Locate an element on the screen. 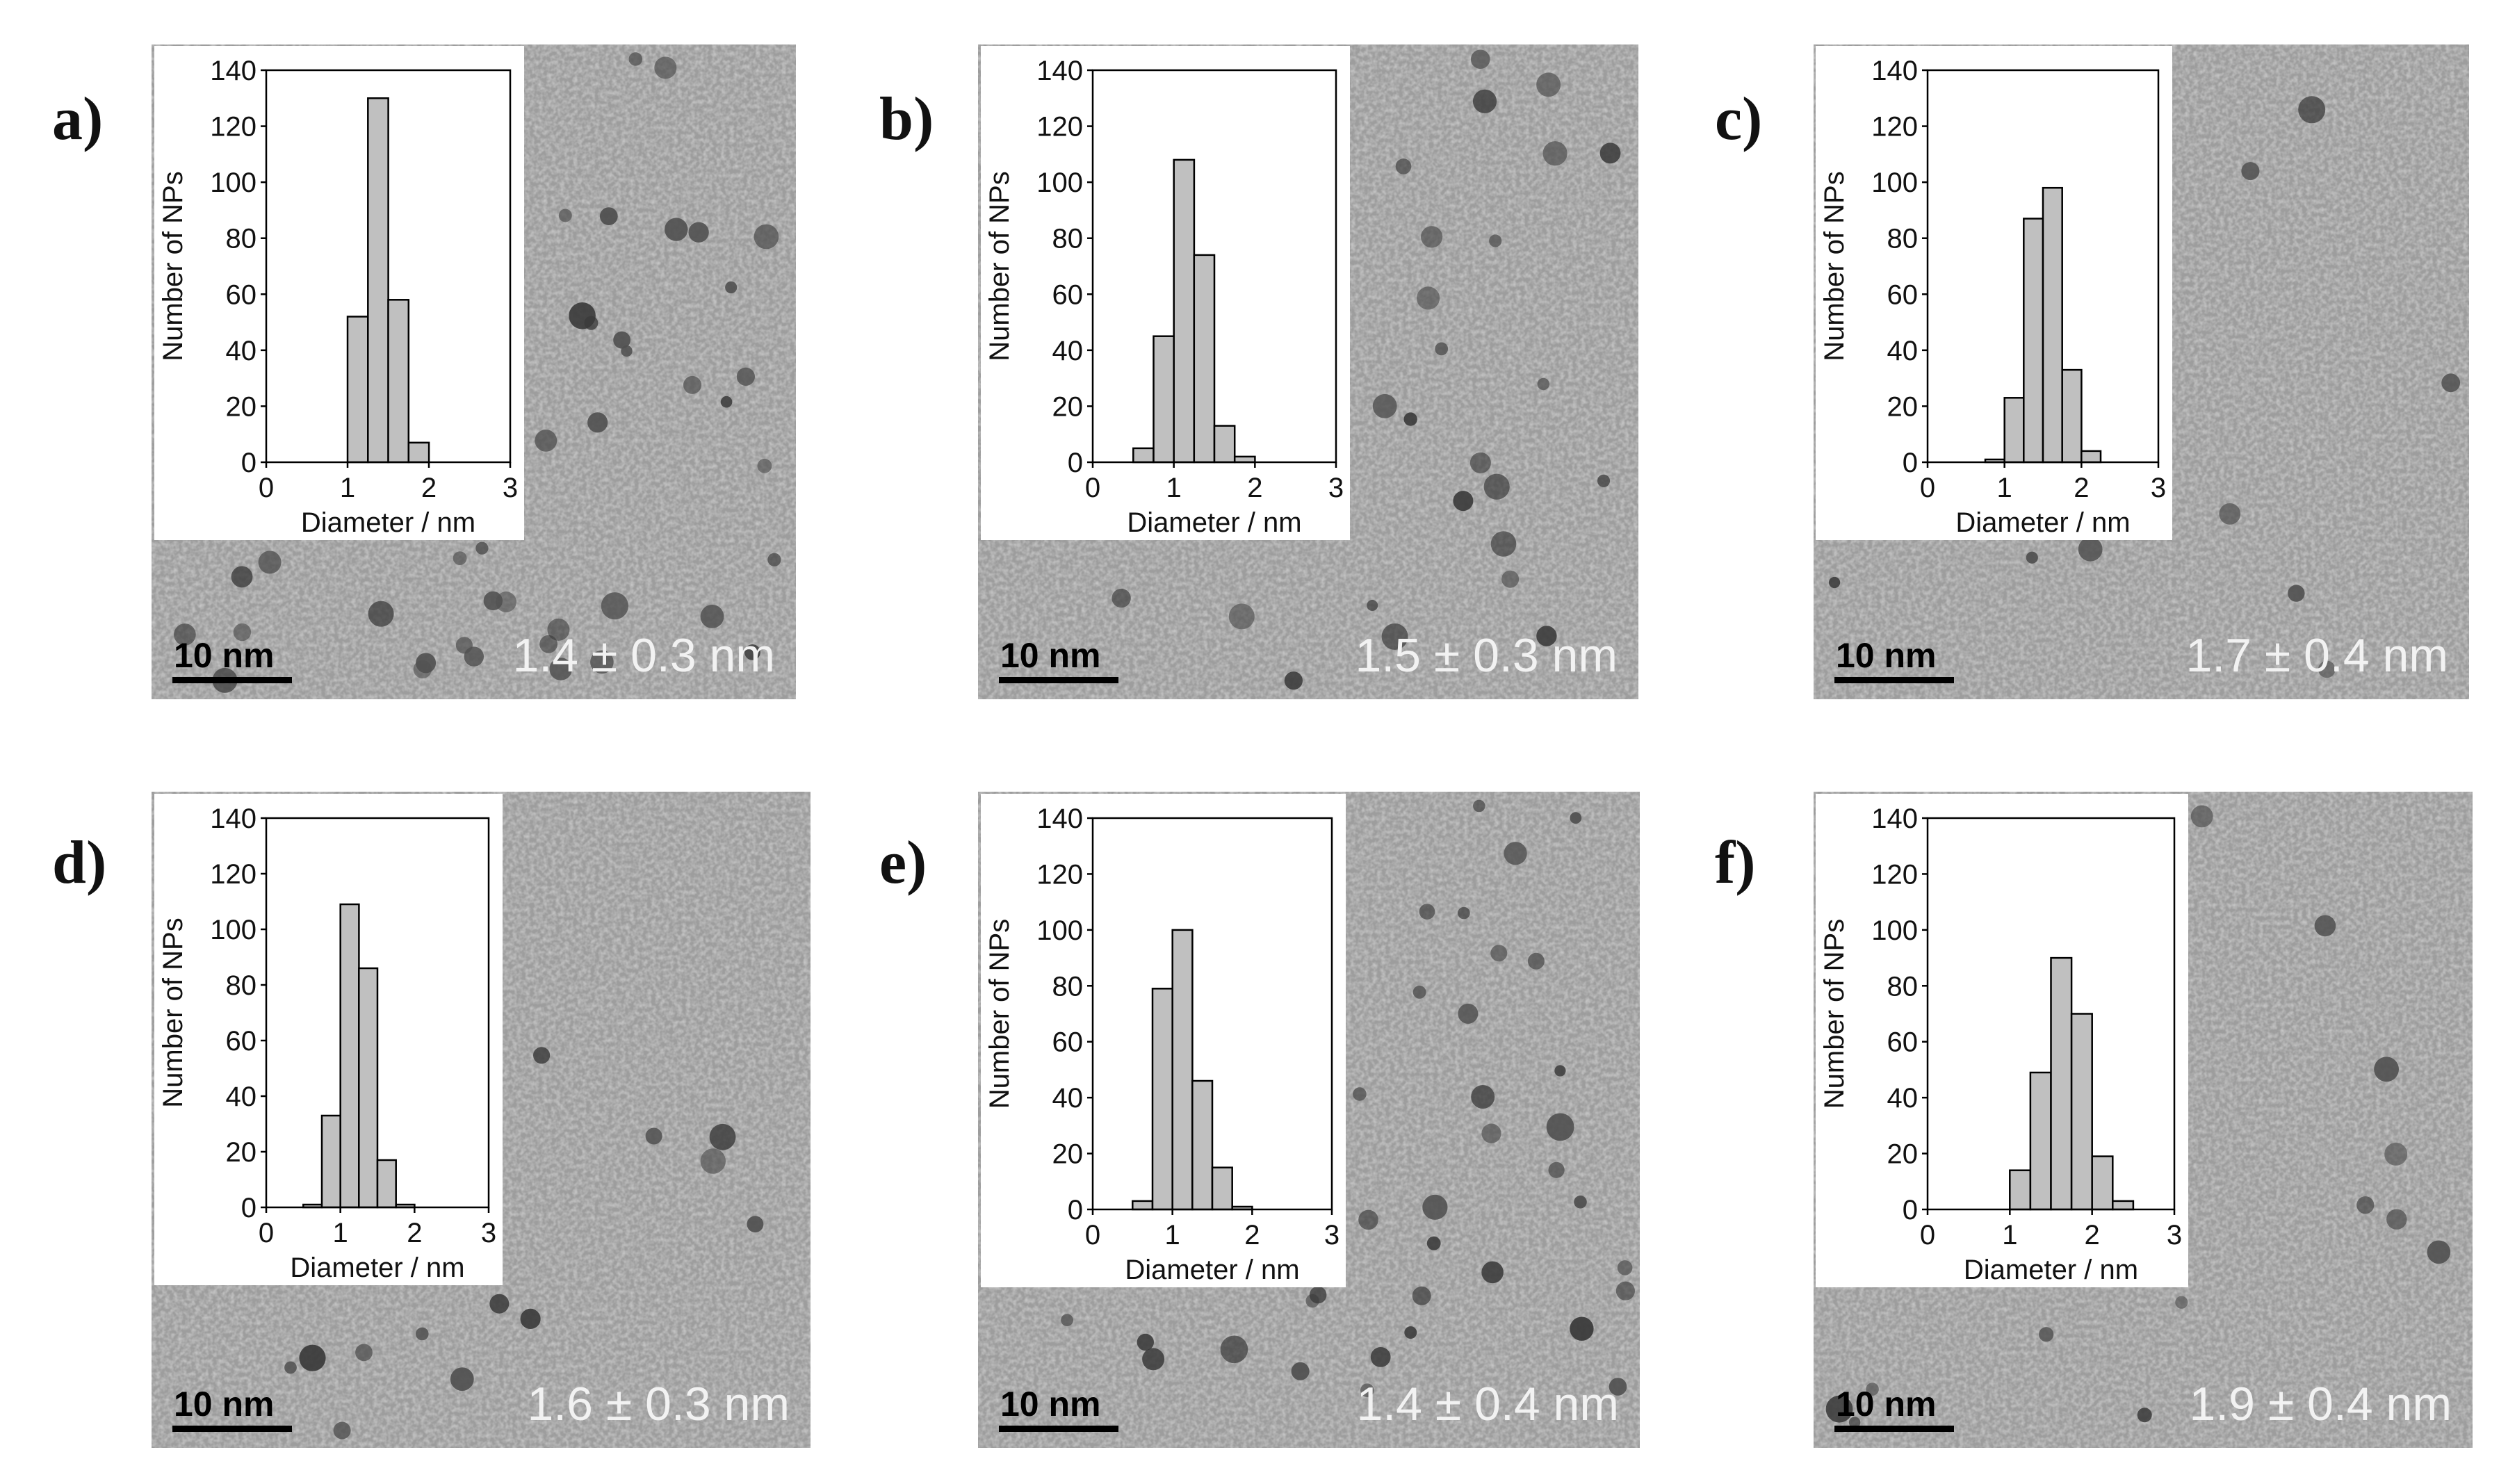 The image size is (2508, 1484). y-tick-label: 140 is located at coordinates (1059, 71).